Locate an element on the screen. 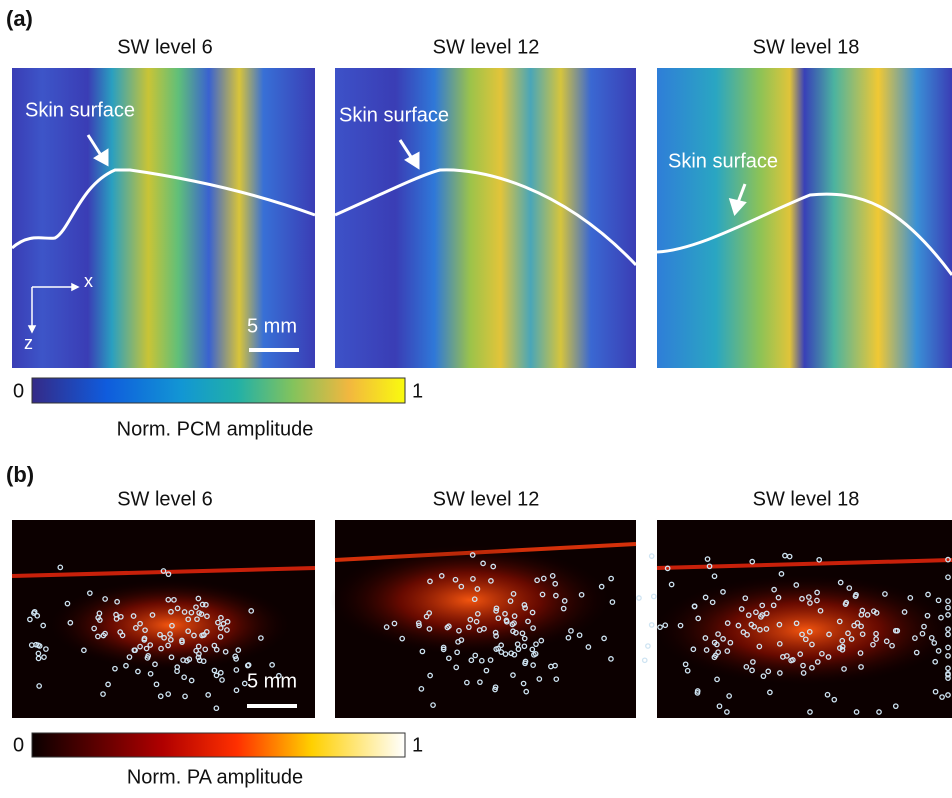  arrows is located at coordinates (416, 175).